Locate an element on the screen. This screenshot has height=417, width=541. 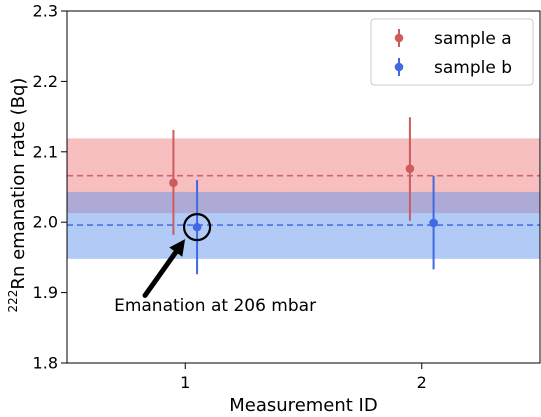
x-axis-label: Measurement ID is located at coordinates (303, 405).